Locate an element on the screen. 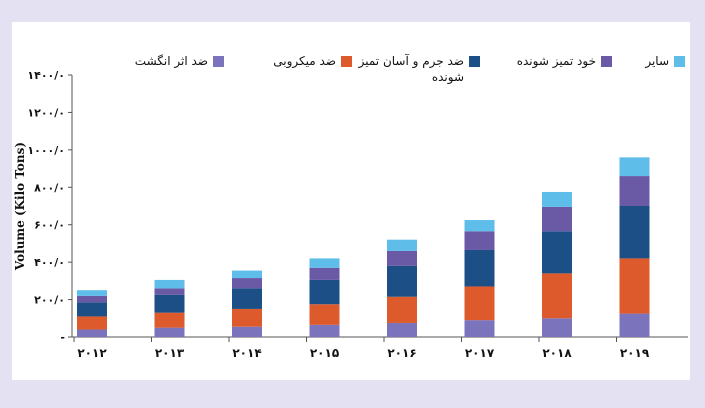  x-tick-label: ۲۰۱۷ is located at coordinates (480, 353).